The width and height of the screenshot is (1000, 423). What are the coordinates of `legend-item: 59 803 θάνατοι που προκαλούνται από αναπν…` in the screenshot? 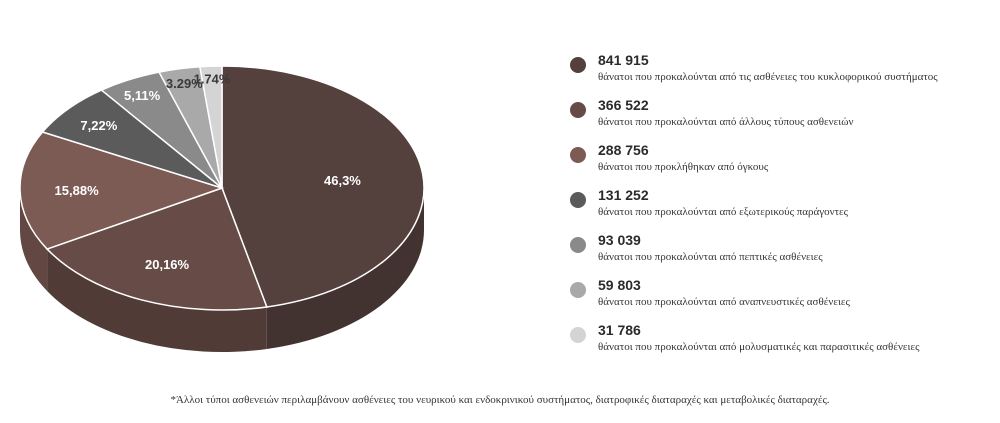 It's located at (782, 299).